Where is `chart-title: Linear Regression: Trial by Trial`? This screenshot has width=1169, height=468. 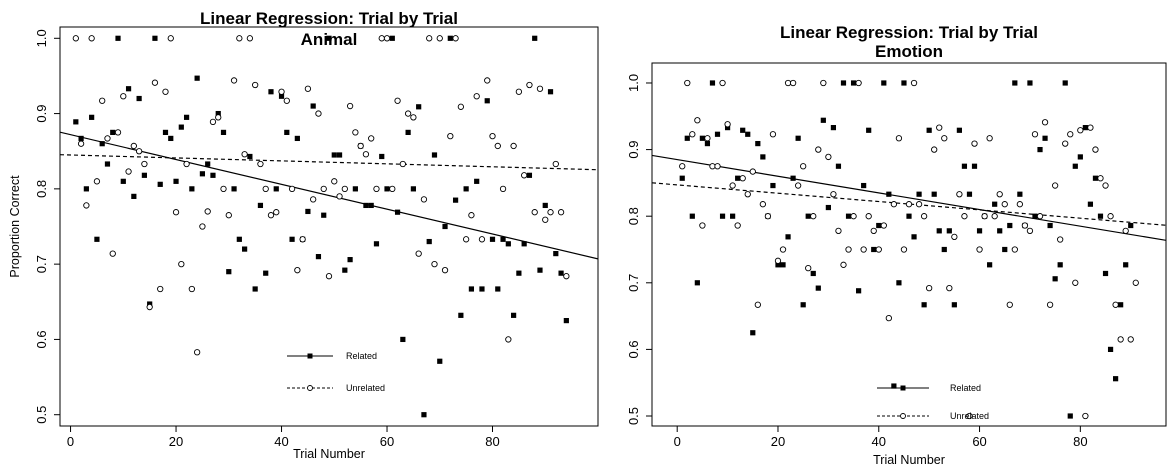 chart-title: Linear Regression: Trial by Trial is located at coordinates (329, 18).